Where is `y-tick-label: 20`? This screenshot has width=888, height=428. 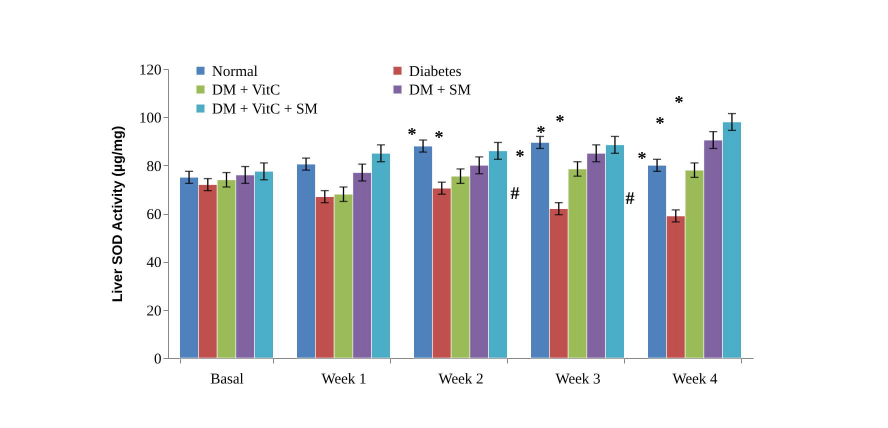
y-tick-label: 20 is located at coordinates (154, 311).